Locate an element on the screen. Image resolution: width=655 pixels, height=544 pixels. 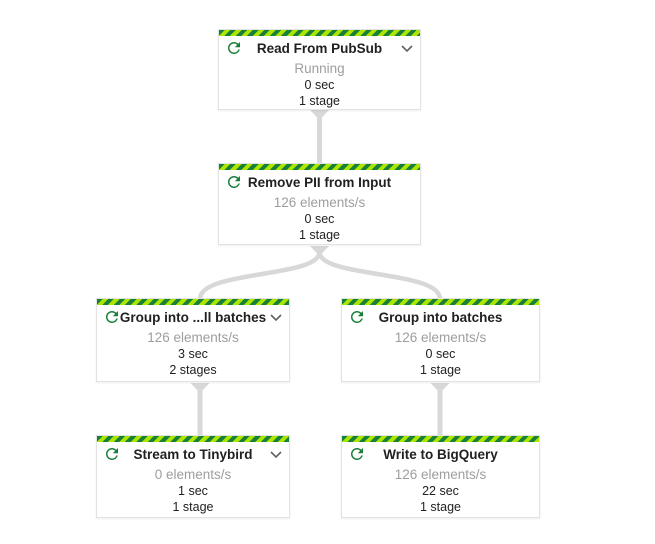
node-title: Group into batches is located at coordinates (440, 317).